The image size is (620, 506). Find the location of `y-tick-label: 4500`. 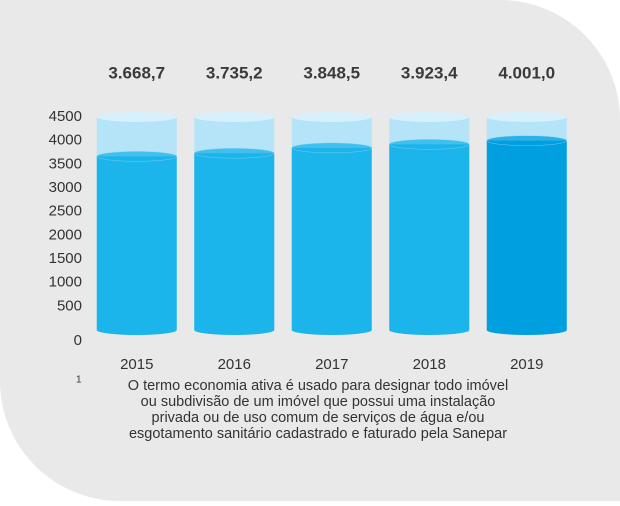

y-tick-label: 4500 is located at coordinates (65, 116).